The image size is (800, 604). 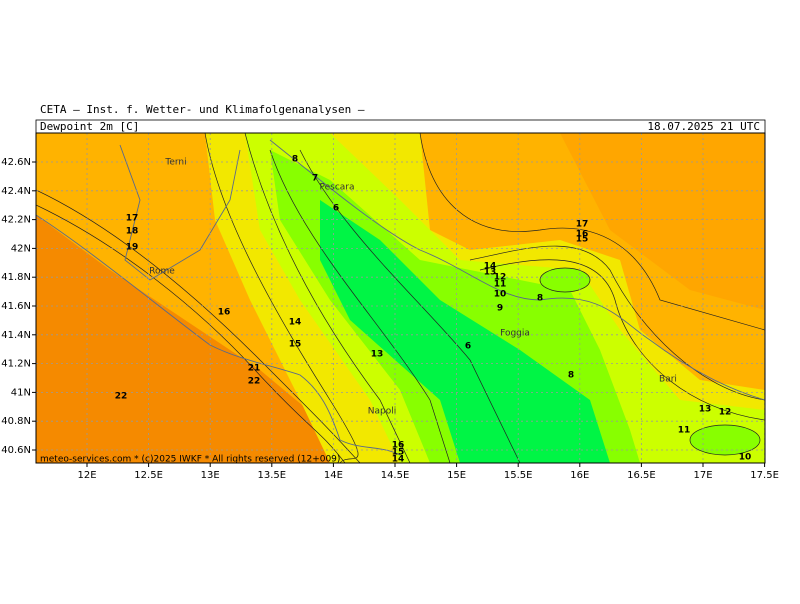 What do you see at coordinates (668, 380) in the screenshot?
I see `city-label: Bari` at bounding box center [668, 380].